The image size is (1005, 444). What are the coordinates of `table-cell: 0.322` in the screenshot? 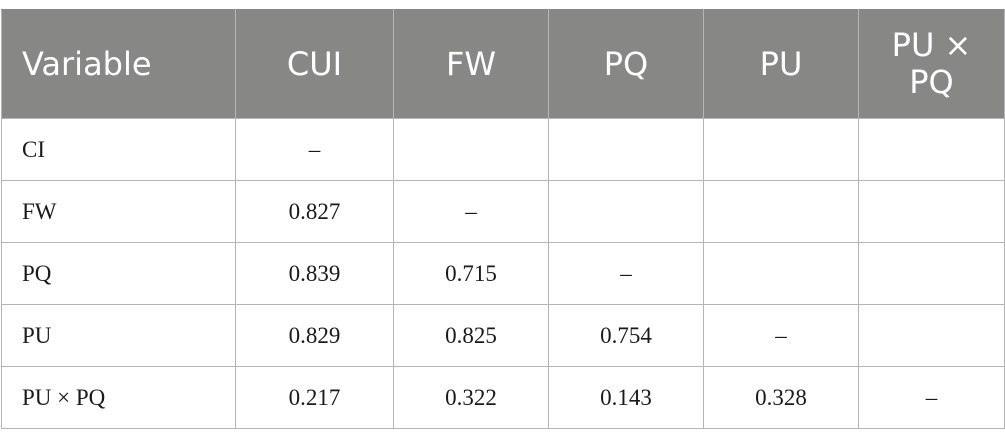 It's located at (471, 397).